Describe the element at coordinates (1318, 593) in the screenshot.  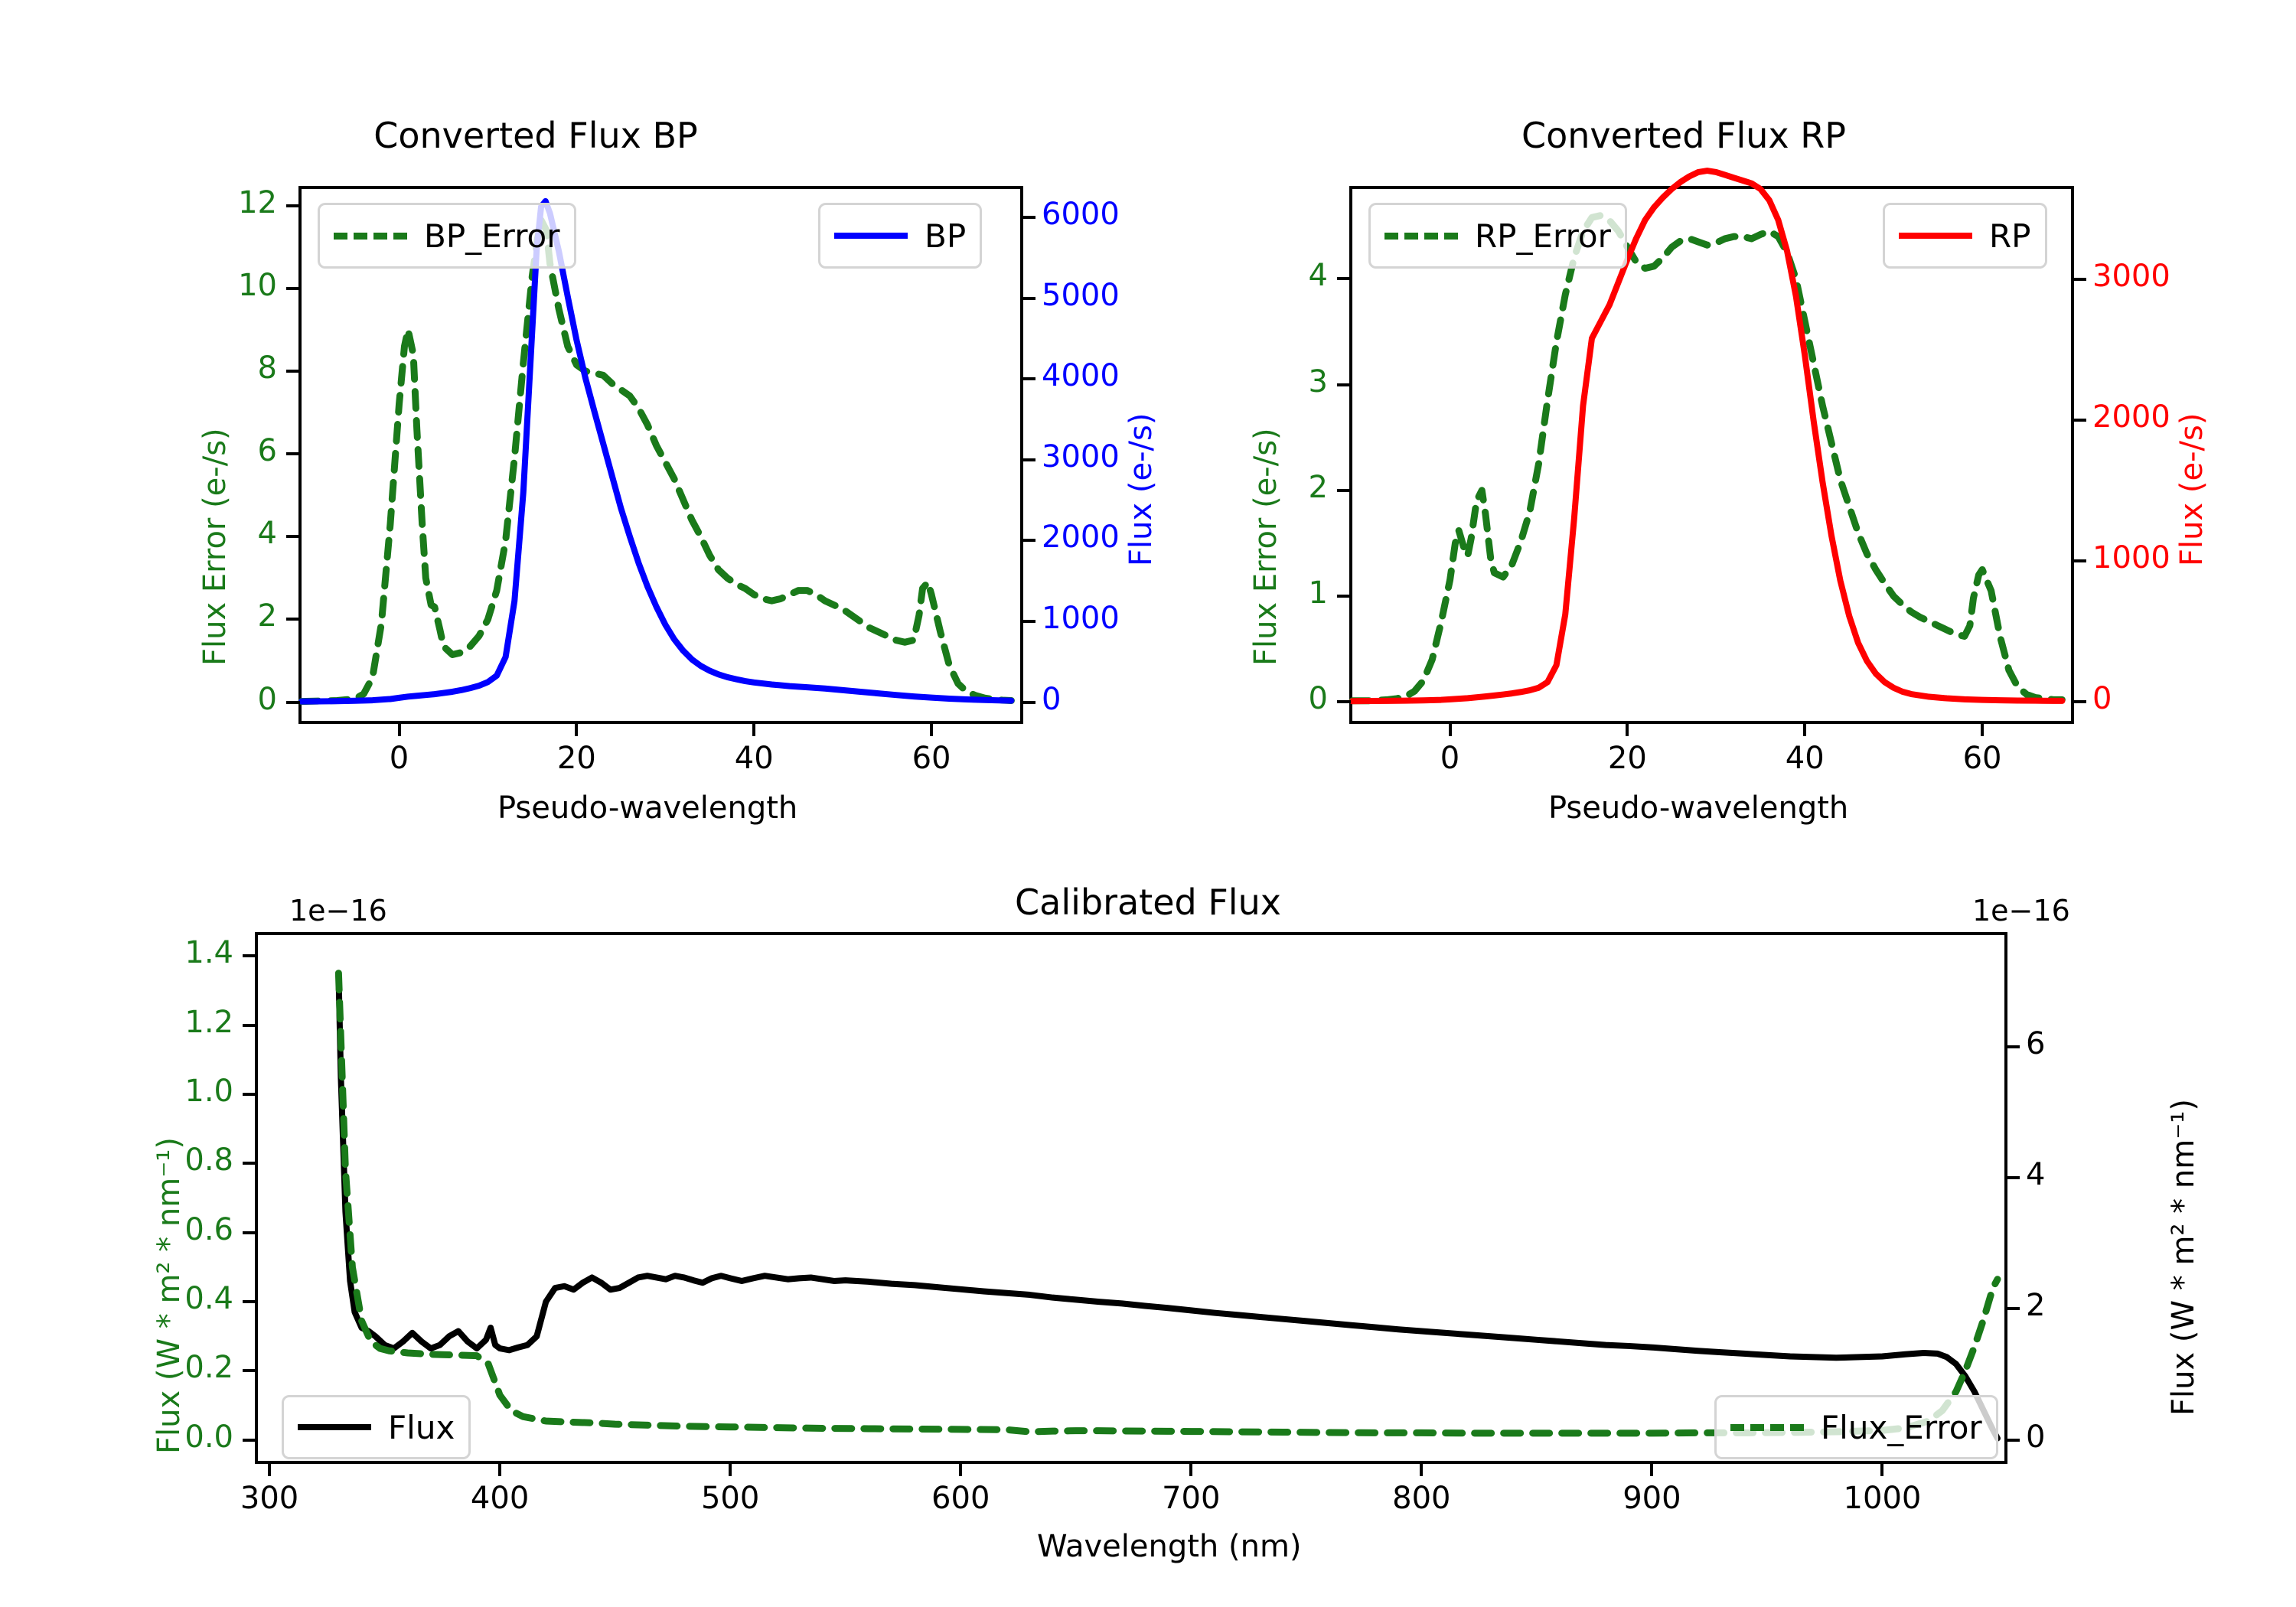
I see `tick-label: 1` at that location.